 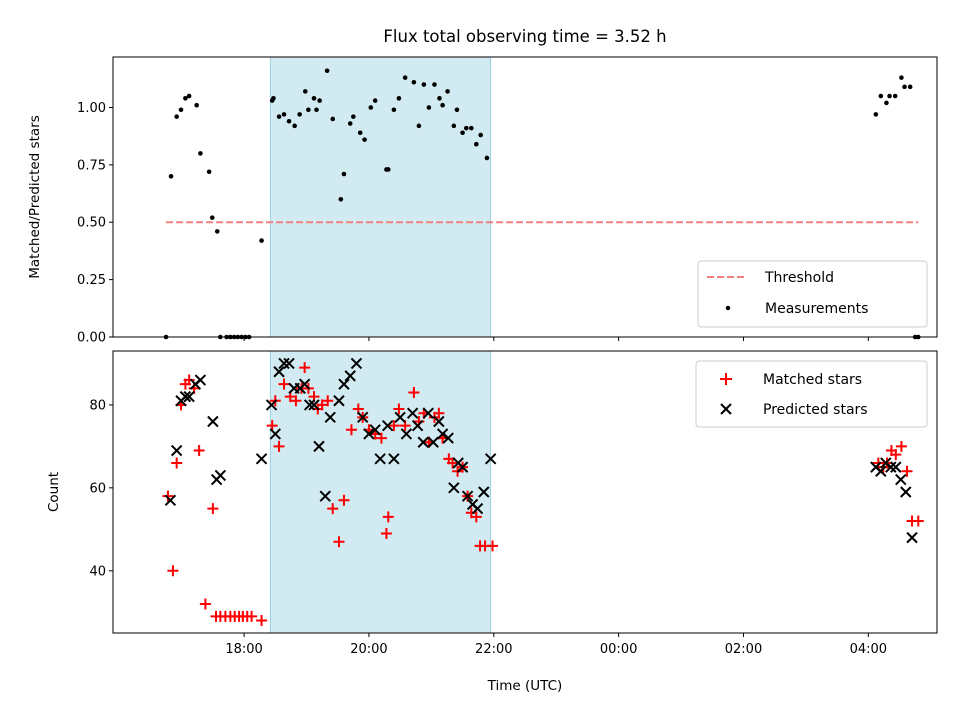 I want to click on y-axis-label-ratio: Matched/Predicted stars, so click(x=35, y=196).